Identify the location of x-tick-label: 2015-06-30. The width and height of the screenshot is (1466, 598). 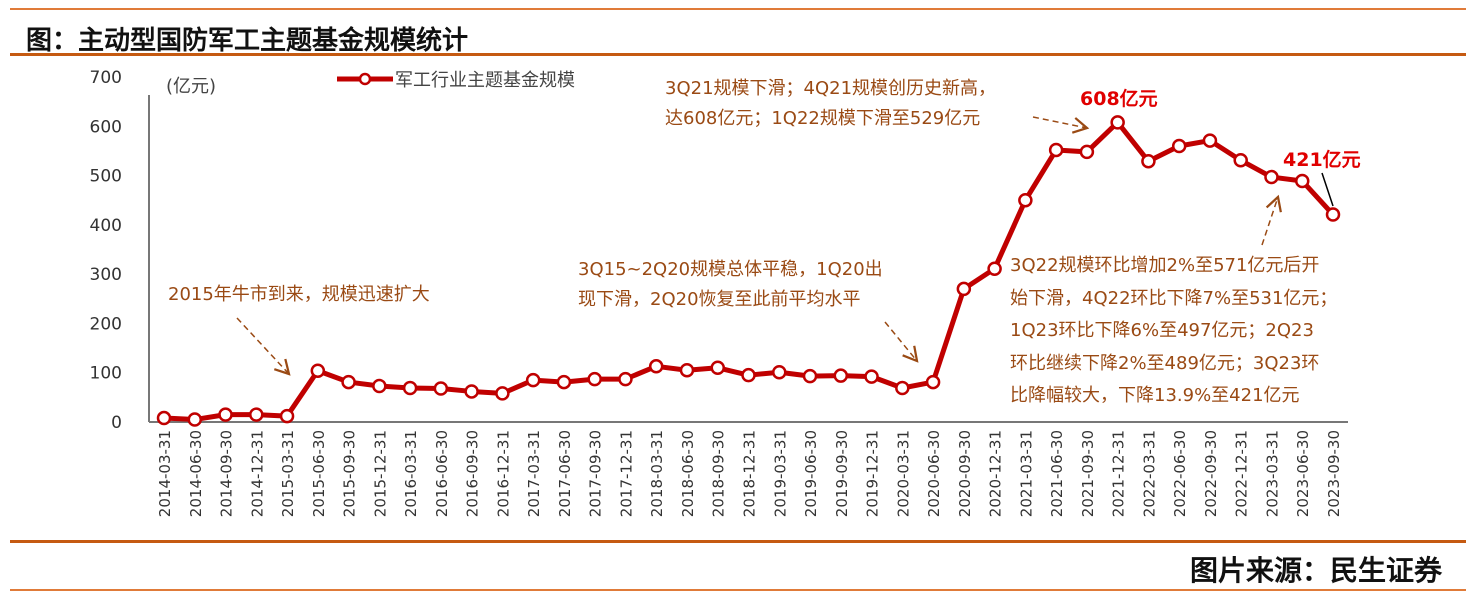
(319, 473).